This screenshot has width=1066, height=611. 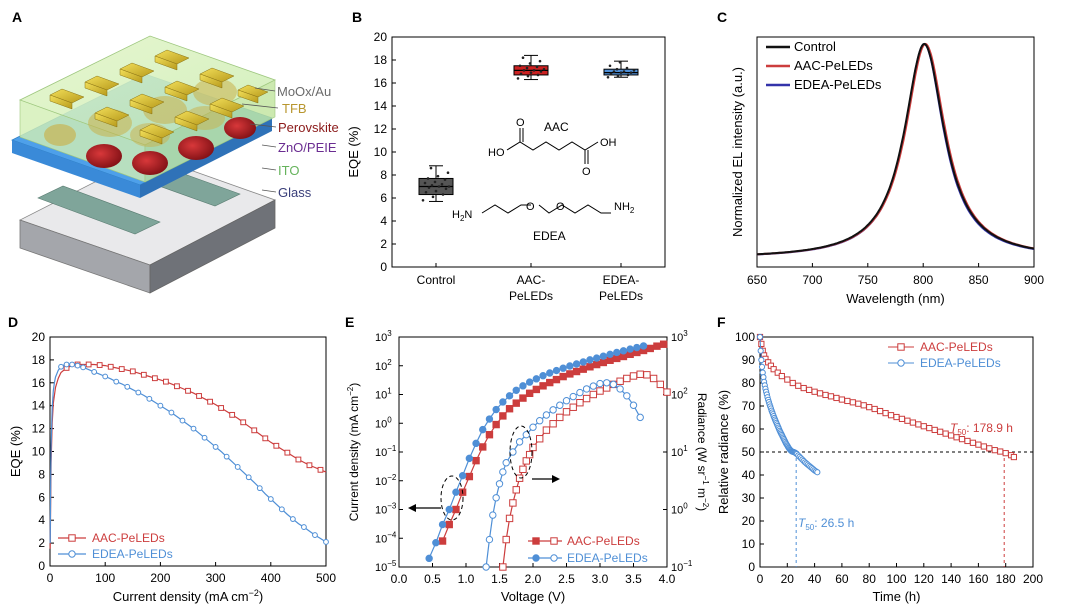 What do you see at coordinates (389, 362) in the screenshot?
I see `tick-exp: 2` at bounding box center [389, 362].